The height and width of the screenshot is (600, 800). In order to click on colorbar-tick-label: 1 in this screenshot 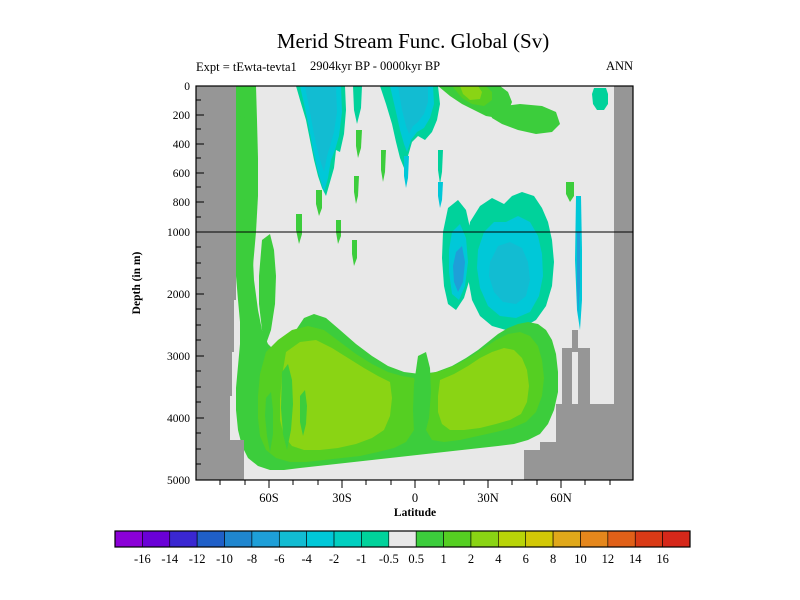, I will do `click(443, 559)`.